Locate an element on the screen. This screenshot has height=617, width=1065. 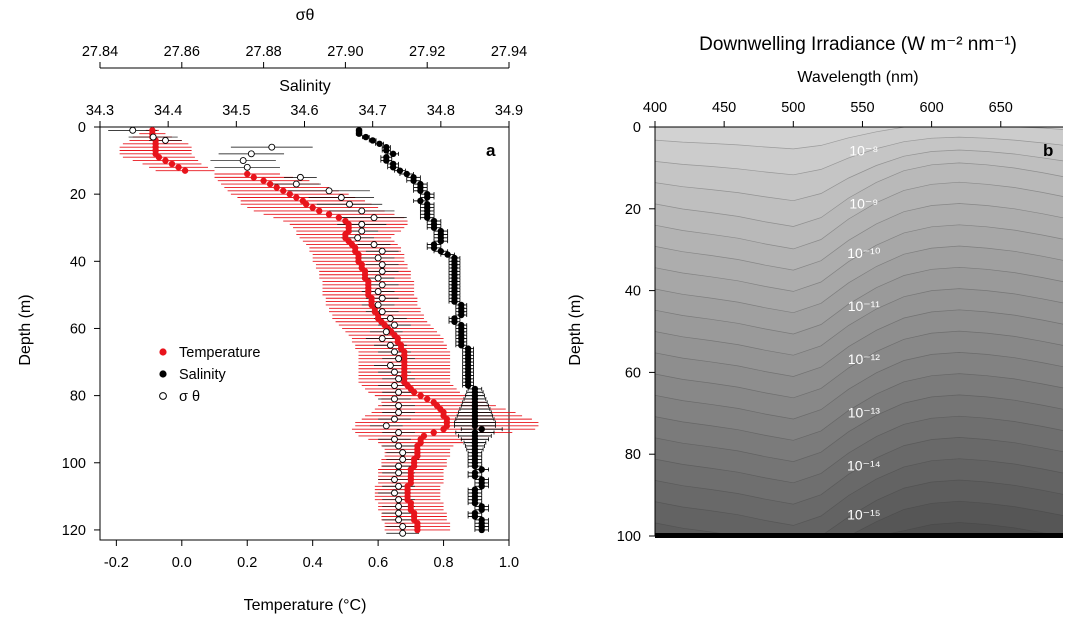
salinity-tick-label: 34.4 is located at coordinates (168, 111).